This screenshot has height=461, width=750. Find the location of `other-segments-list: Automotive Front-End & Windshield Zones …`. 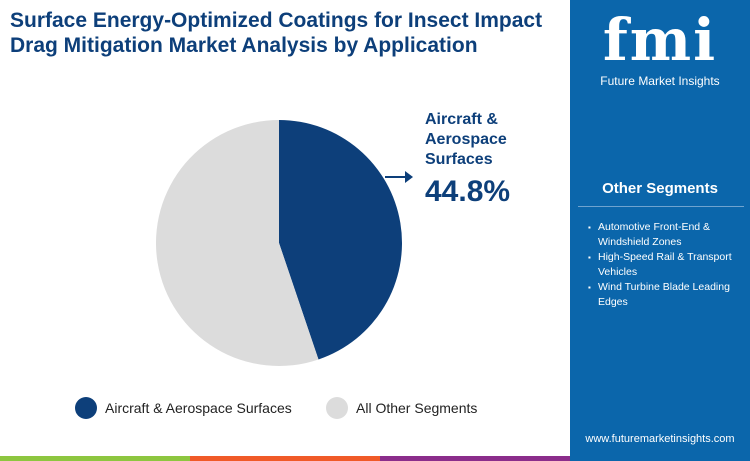

other-segments-list: Automotive Front-End & Windshield Zones … is located at coordinates (668, 265).